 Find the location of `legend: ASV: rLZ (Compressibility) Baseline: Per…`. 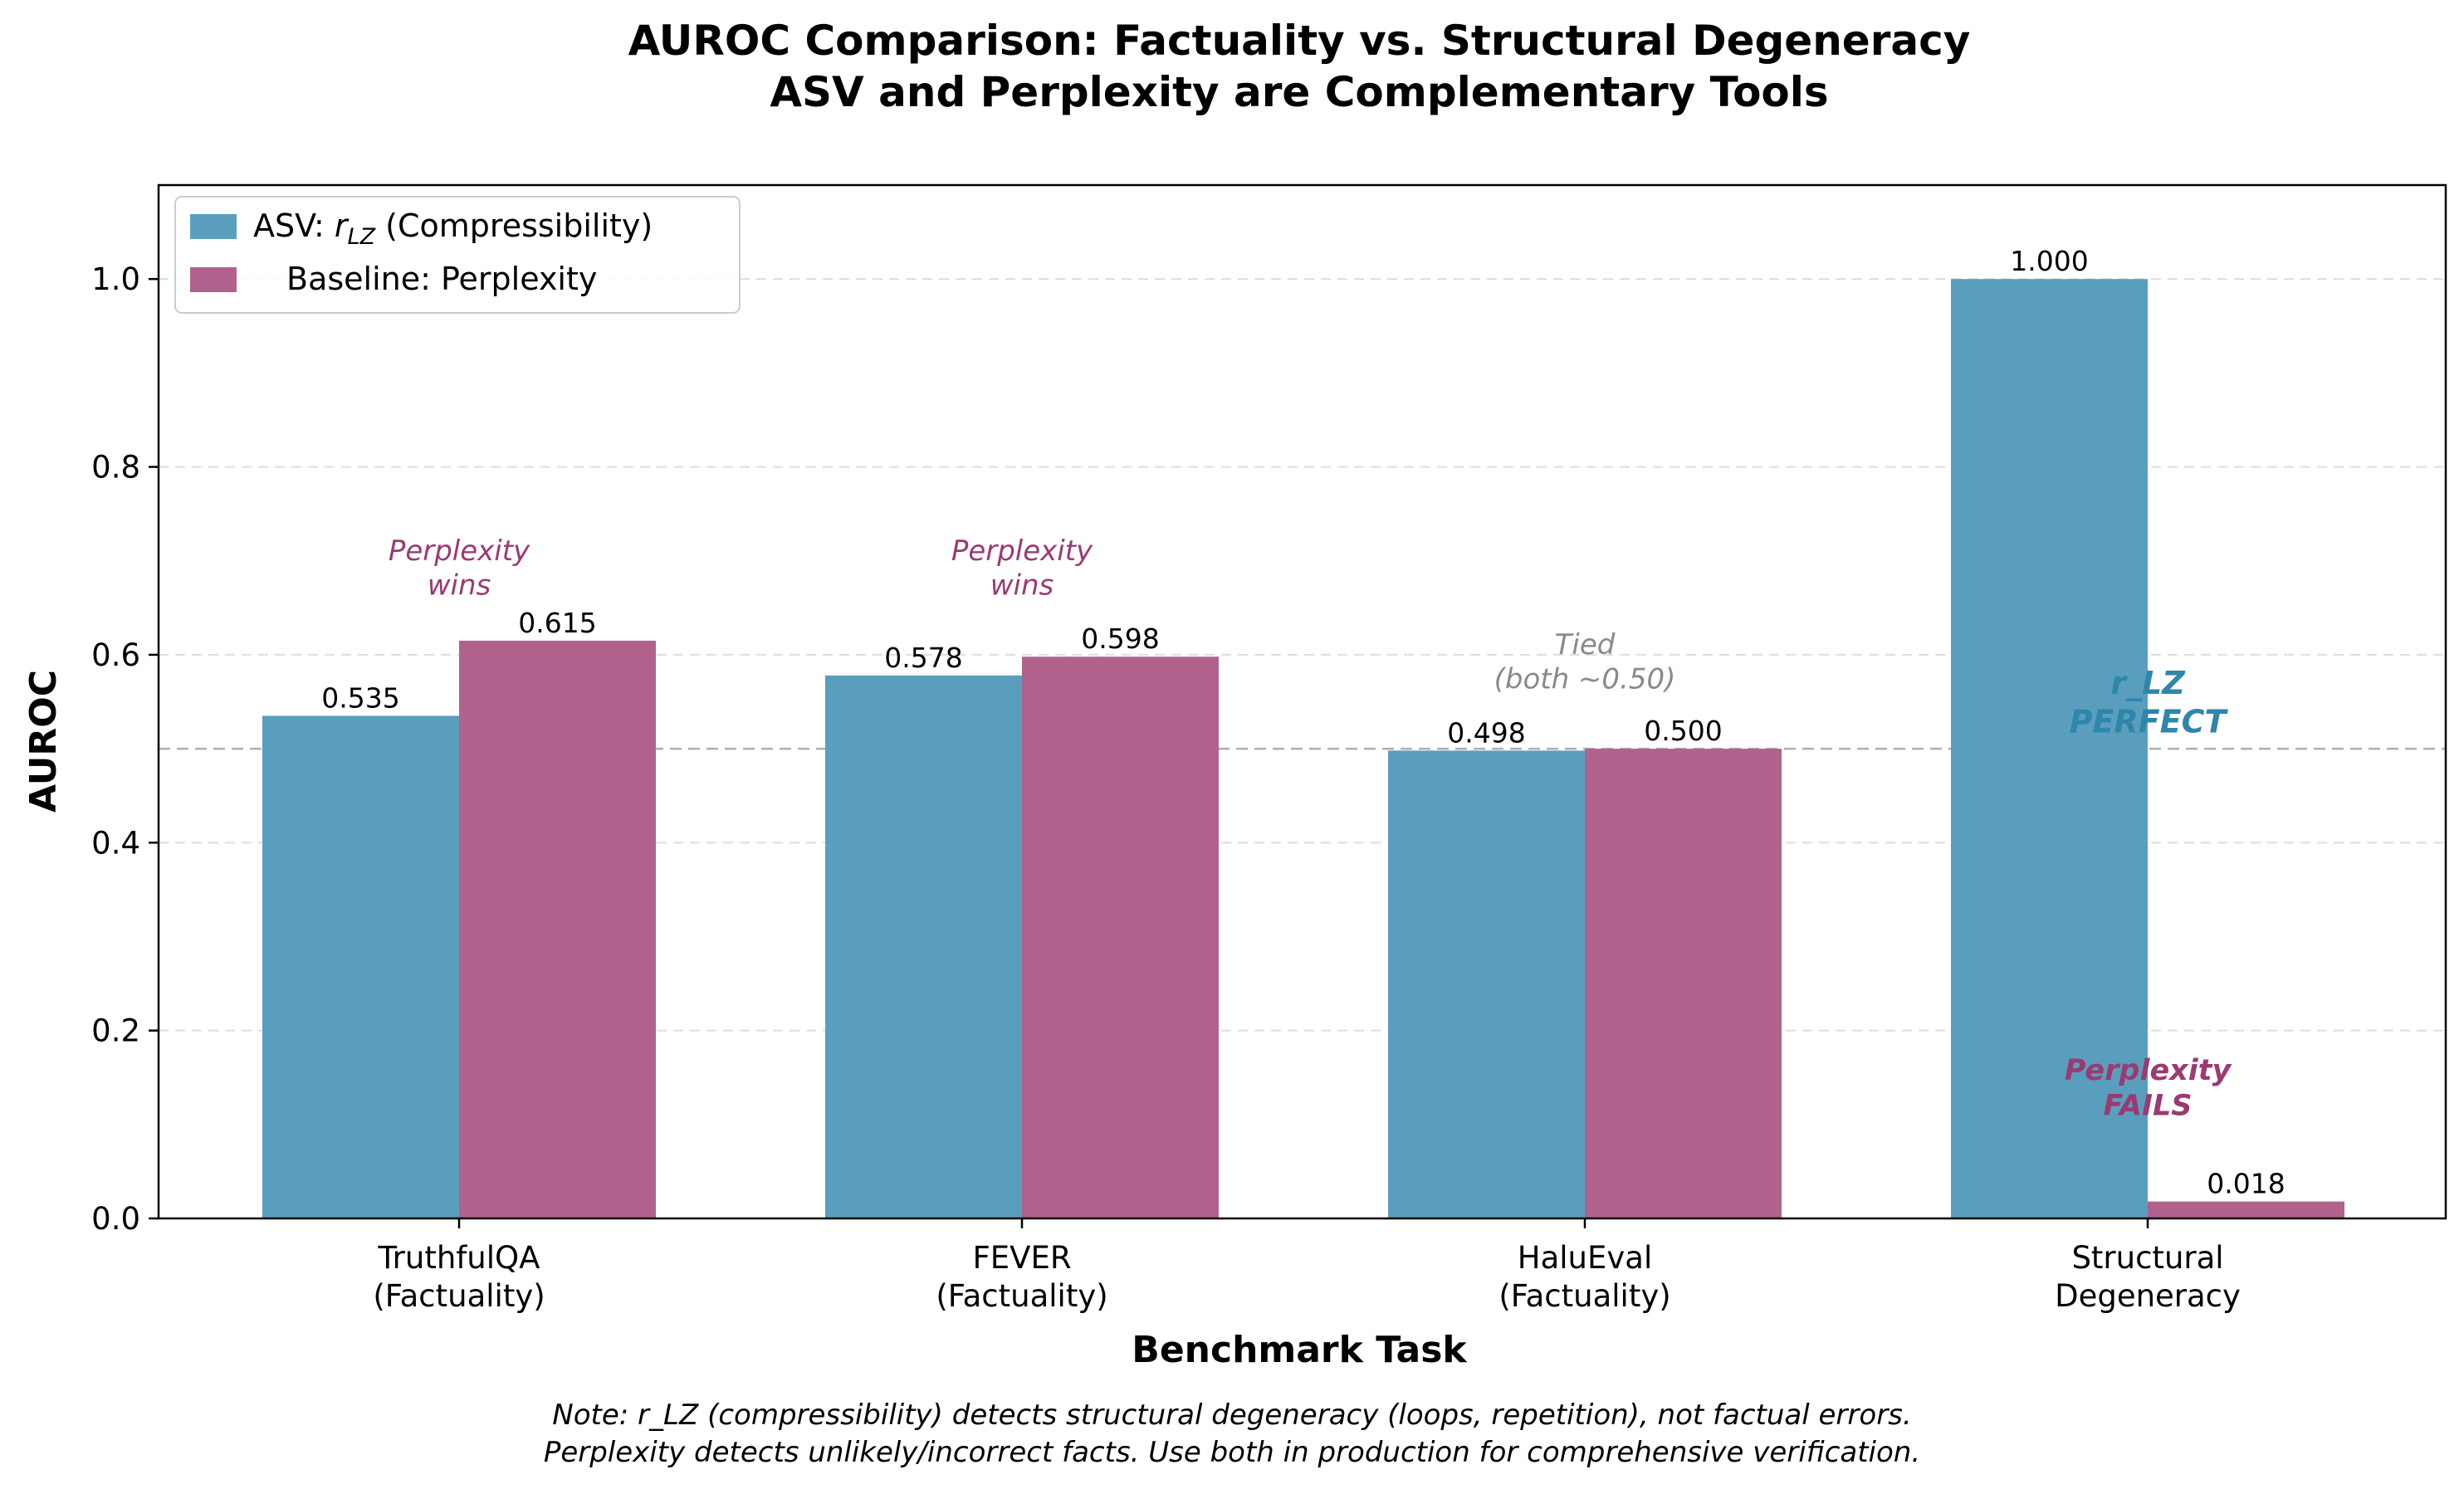

legend: ASV: rLZ (Compressibility) Baseline: Per… is located at coordinates (458, 255).